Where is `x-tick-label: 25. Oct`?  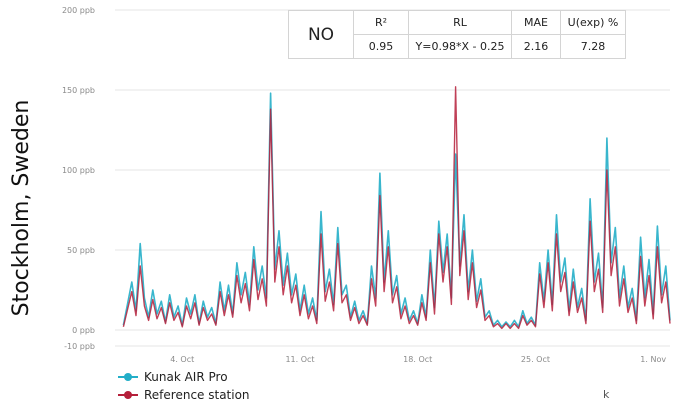
x-tick-label: 25. Oct is located at coordinates (535, 359).